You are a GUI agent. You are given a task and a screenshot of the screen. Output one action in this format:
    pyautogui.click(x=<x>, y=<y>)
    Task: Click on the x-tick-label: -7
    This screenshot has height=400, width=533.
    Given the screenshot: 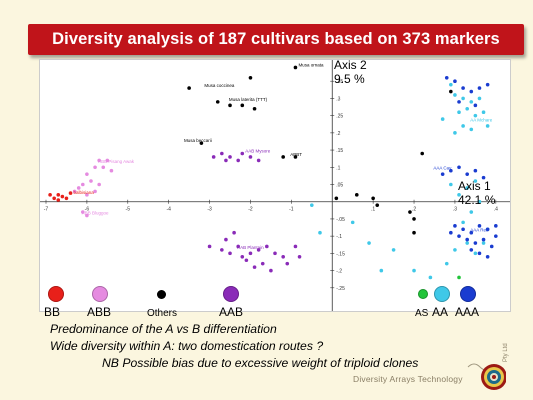 What is the action you would take?
    pyautogui.click(x=46, y=210)
    